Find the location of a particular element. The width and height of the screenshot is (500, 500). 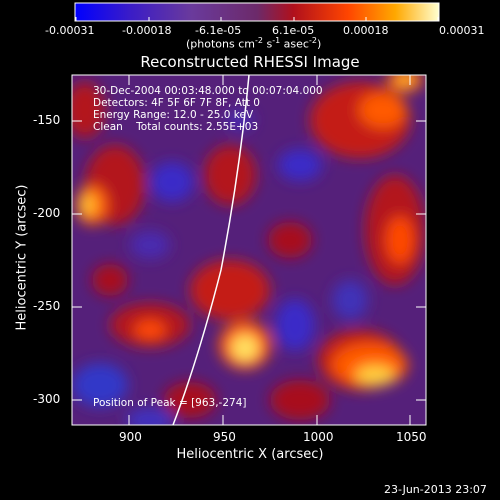

colorbar-tick-label: -0.00031 is located at coordinates (70, 30).